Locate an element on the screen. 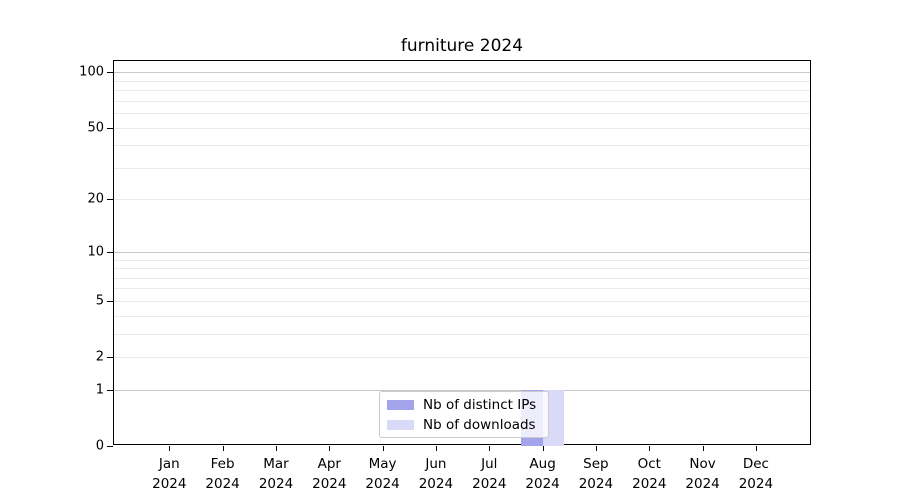  x-tick-label-may: May 2024 is located at coordinates (382, 474).